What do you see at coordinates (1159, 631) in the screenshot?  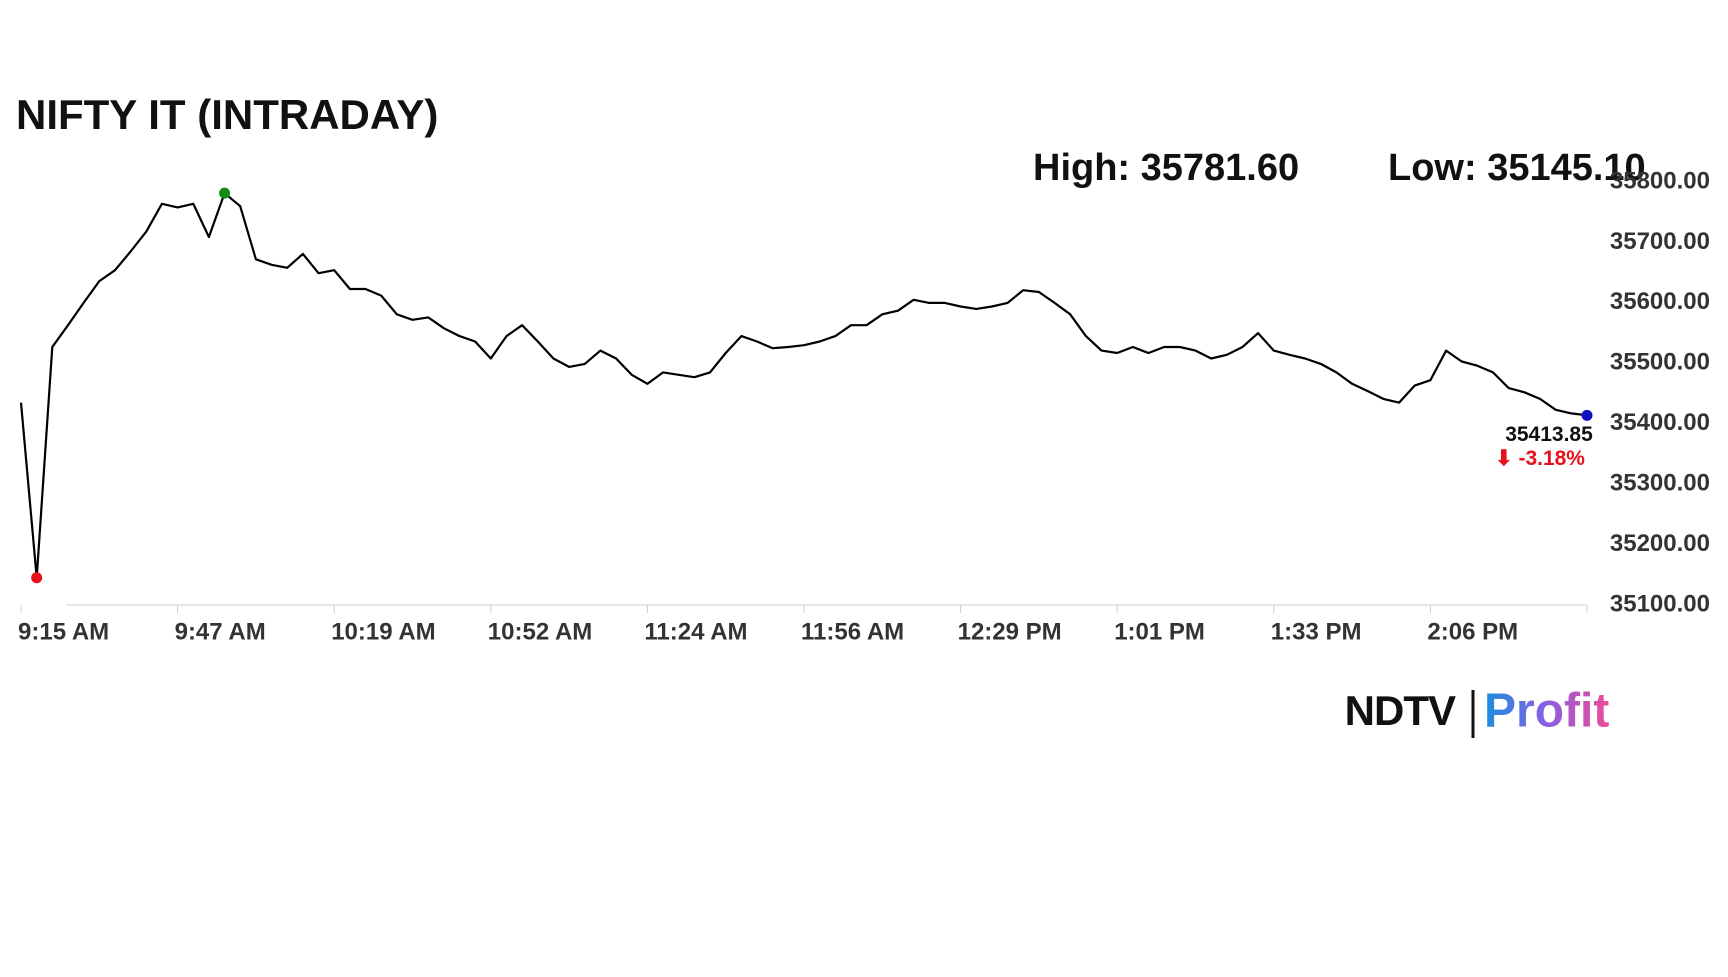 I see `x-tick-label: 1:01 PM` at bounding box center [1159, 631].